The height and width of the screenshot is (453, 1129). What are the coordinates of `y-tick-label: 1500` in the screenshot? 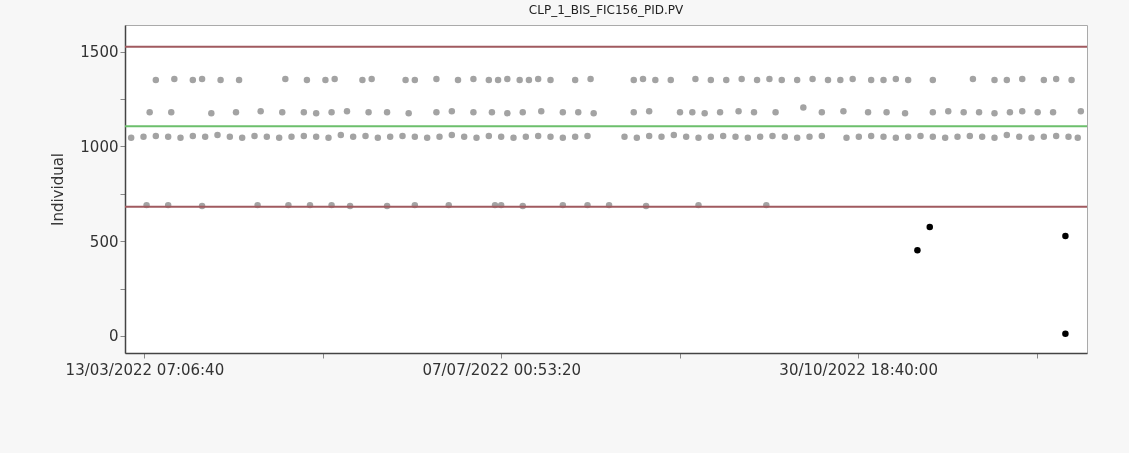 It's located at (99, 52).